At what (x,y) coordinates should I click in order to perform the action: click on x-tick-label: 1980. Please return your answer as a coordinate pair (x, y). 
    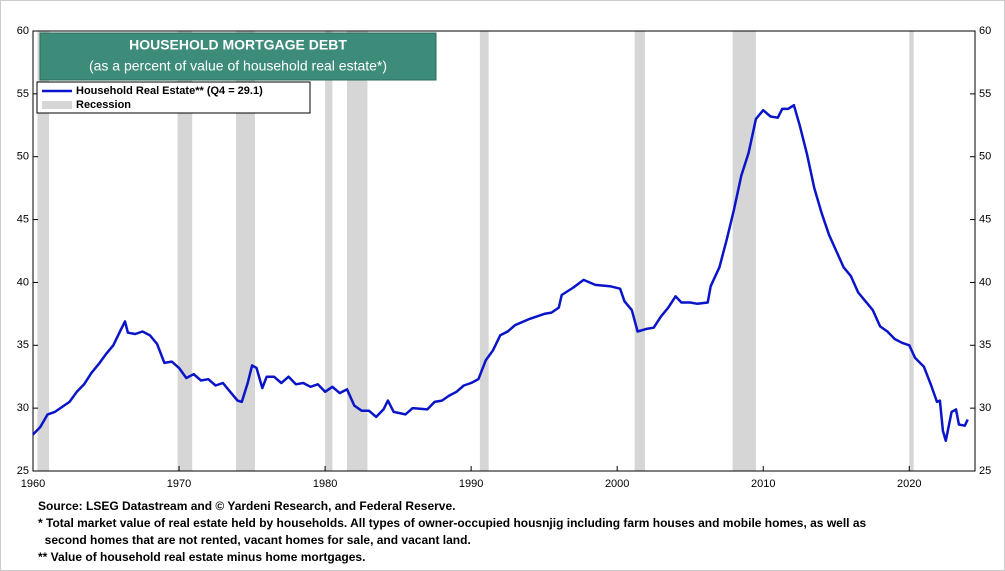
    Looking at the image, I should click on (325, 484).